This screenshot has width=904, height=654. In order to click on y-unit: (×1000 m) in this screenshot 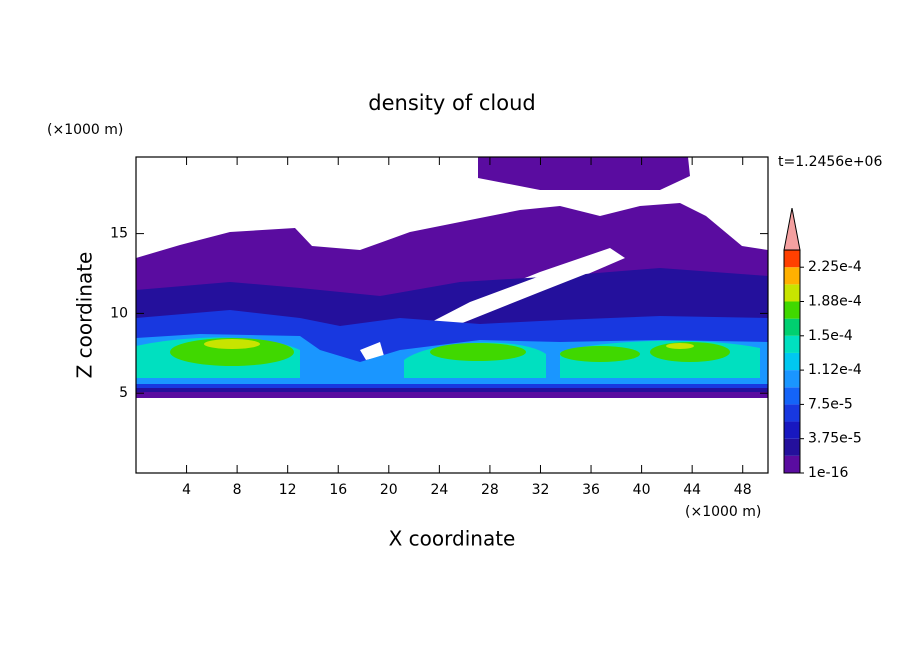, I will do `click(85, 130)`.